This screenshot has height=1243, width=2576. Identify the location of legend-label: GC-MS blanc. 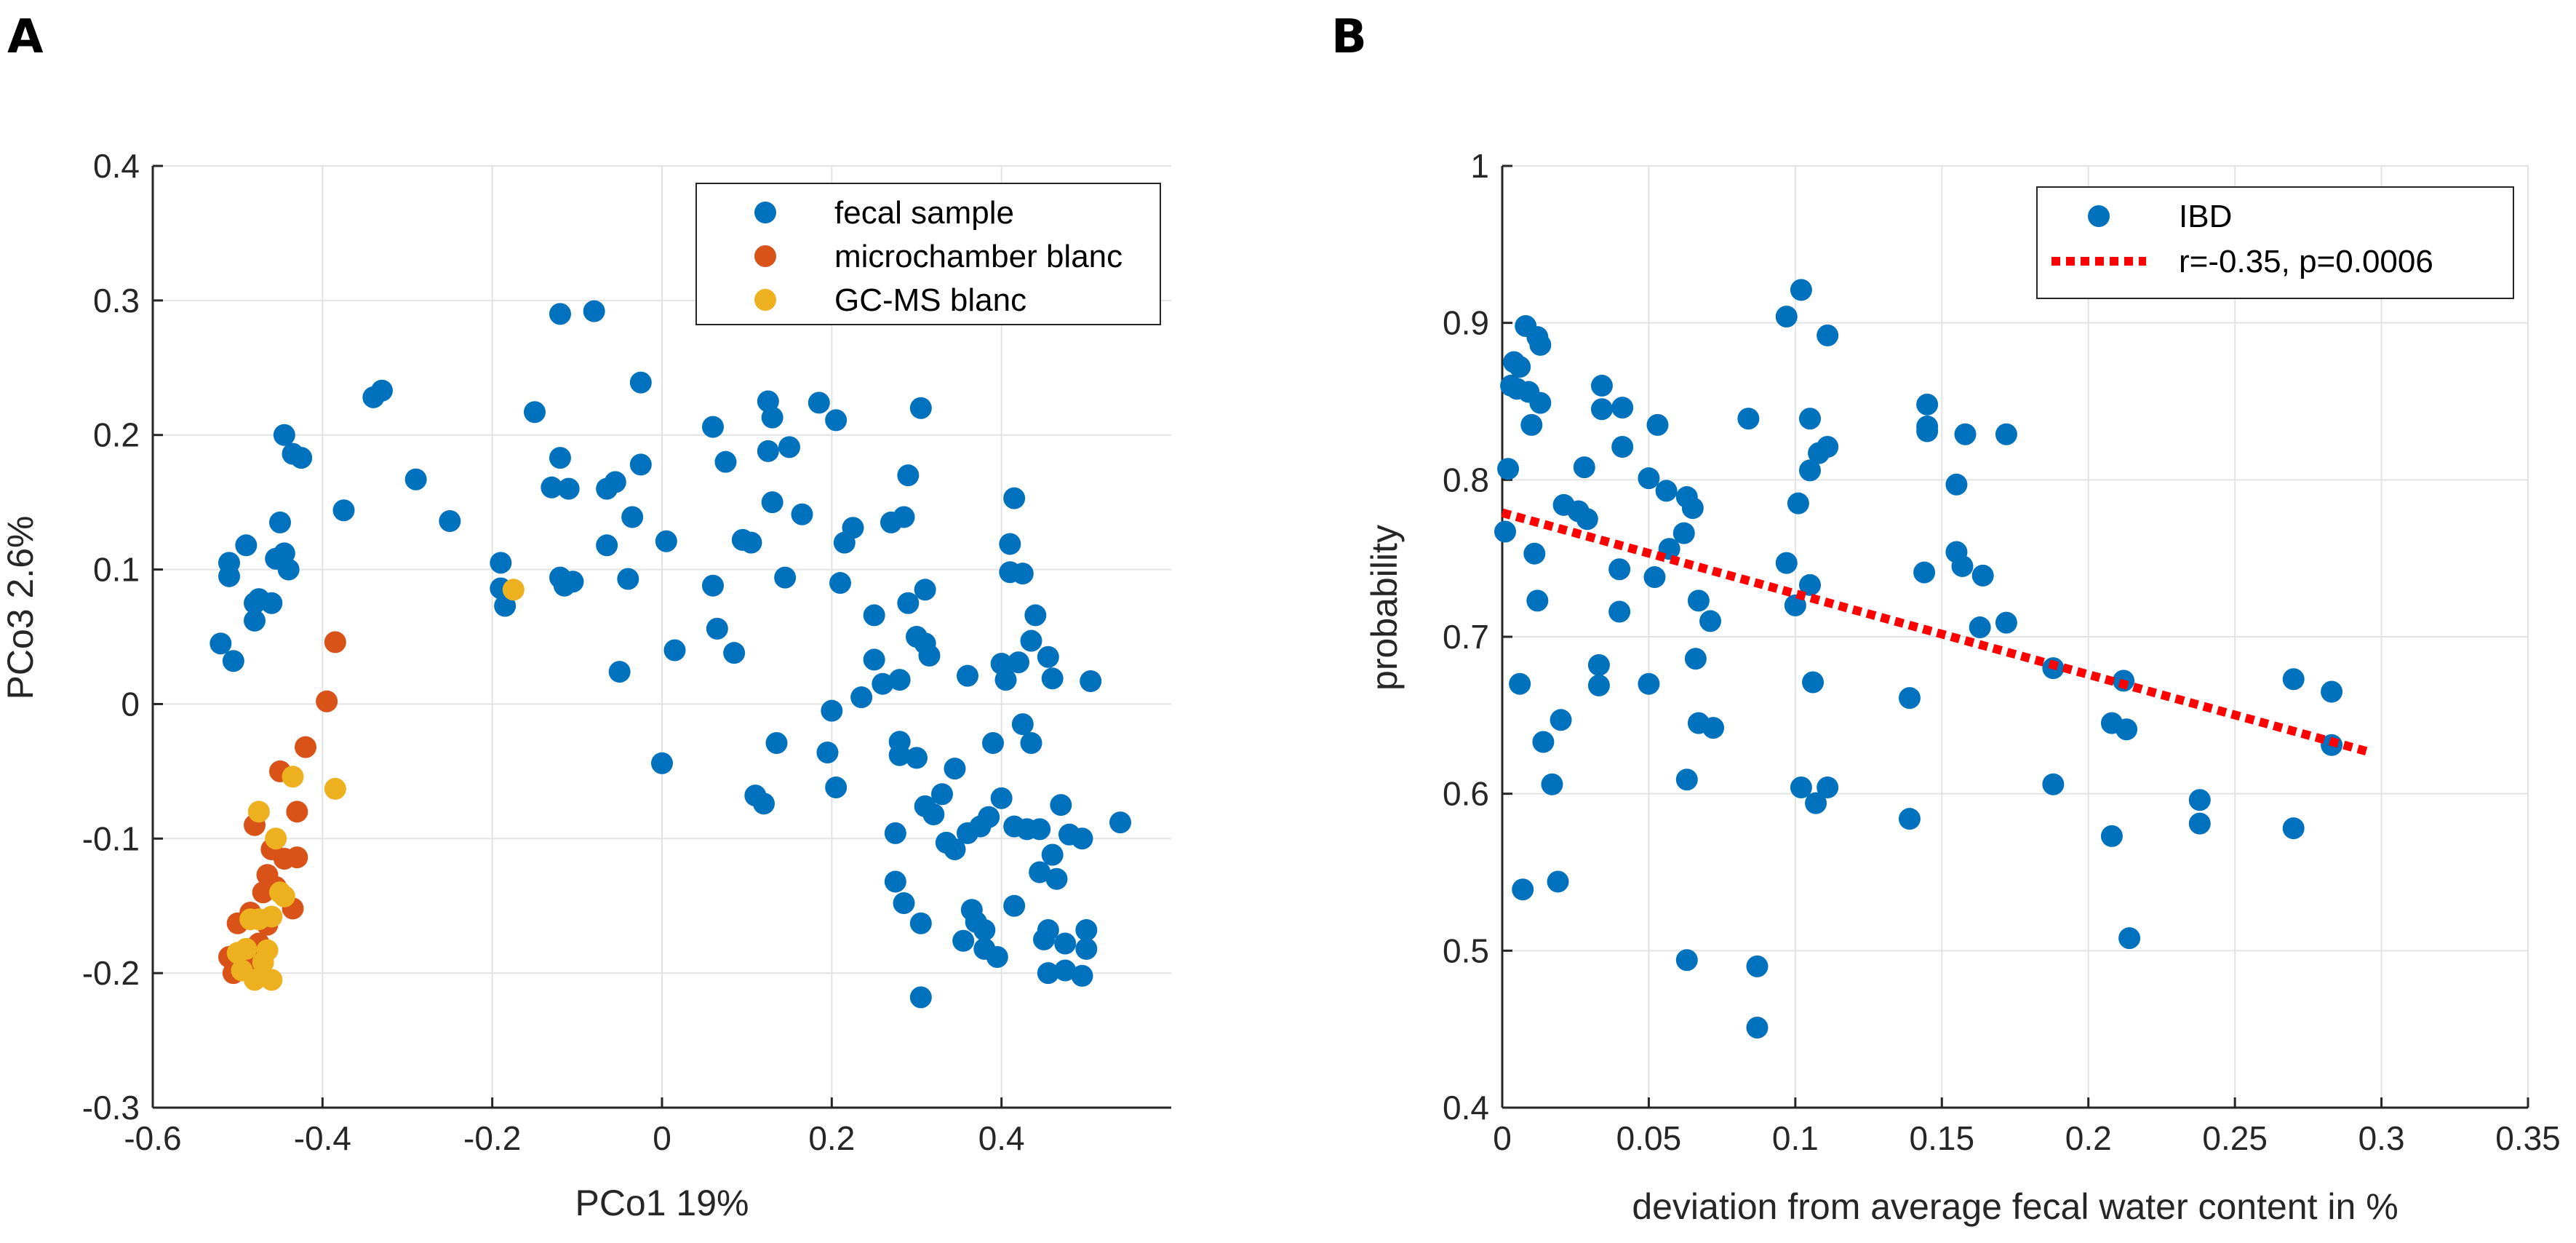
(930, 300).